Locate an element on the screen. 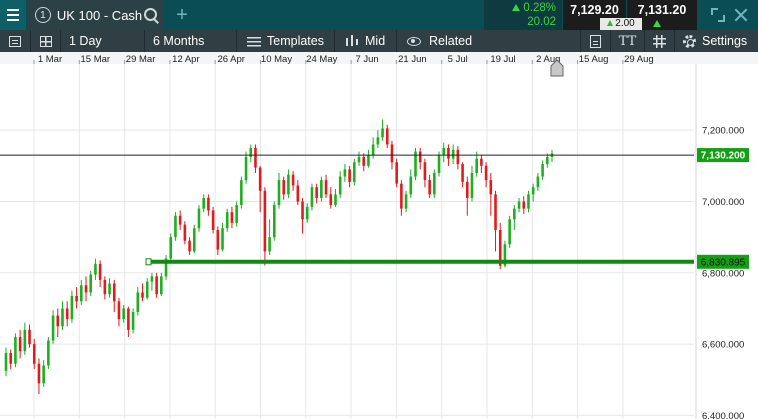  spread-value: 2.00 is located at coordinates (625, 23).